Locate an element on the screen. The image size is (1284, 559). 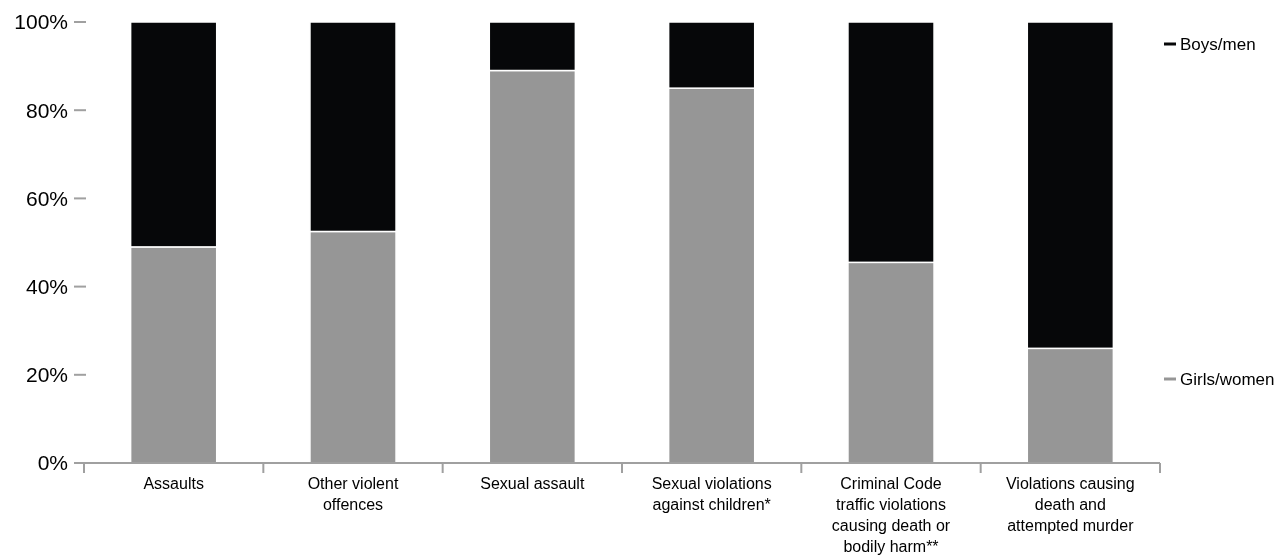
legend-label: Girls/women is located at coordinates (1227, 379).